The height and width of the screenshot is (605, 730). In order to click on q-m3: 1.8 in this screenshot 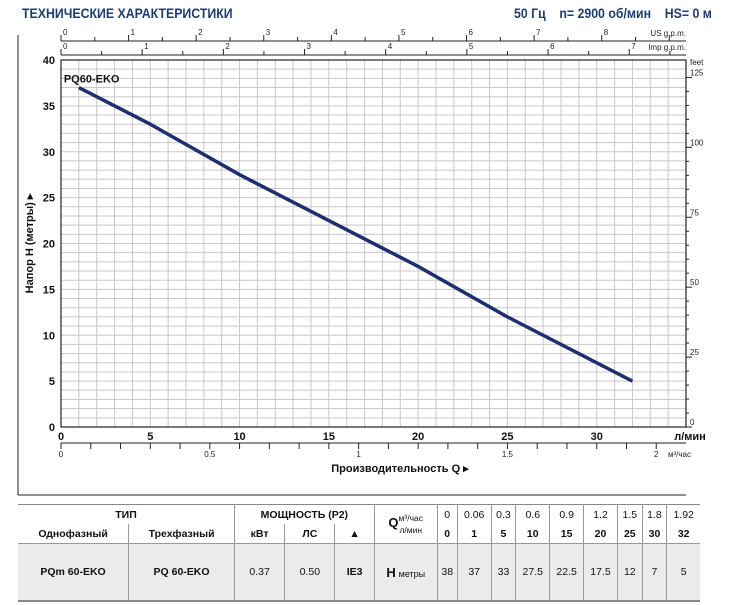, I will do `click(654, 514)`.